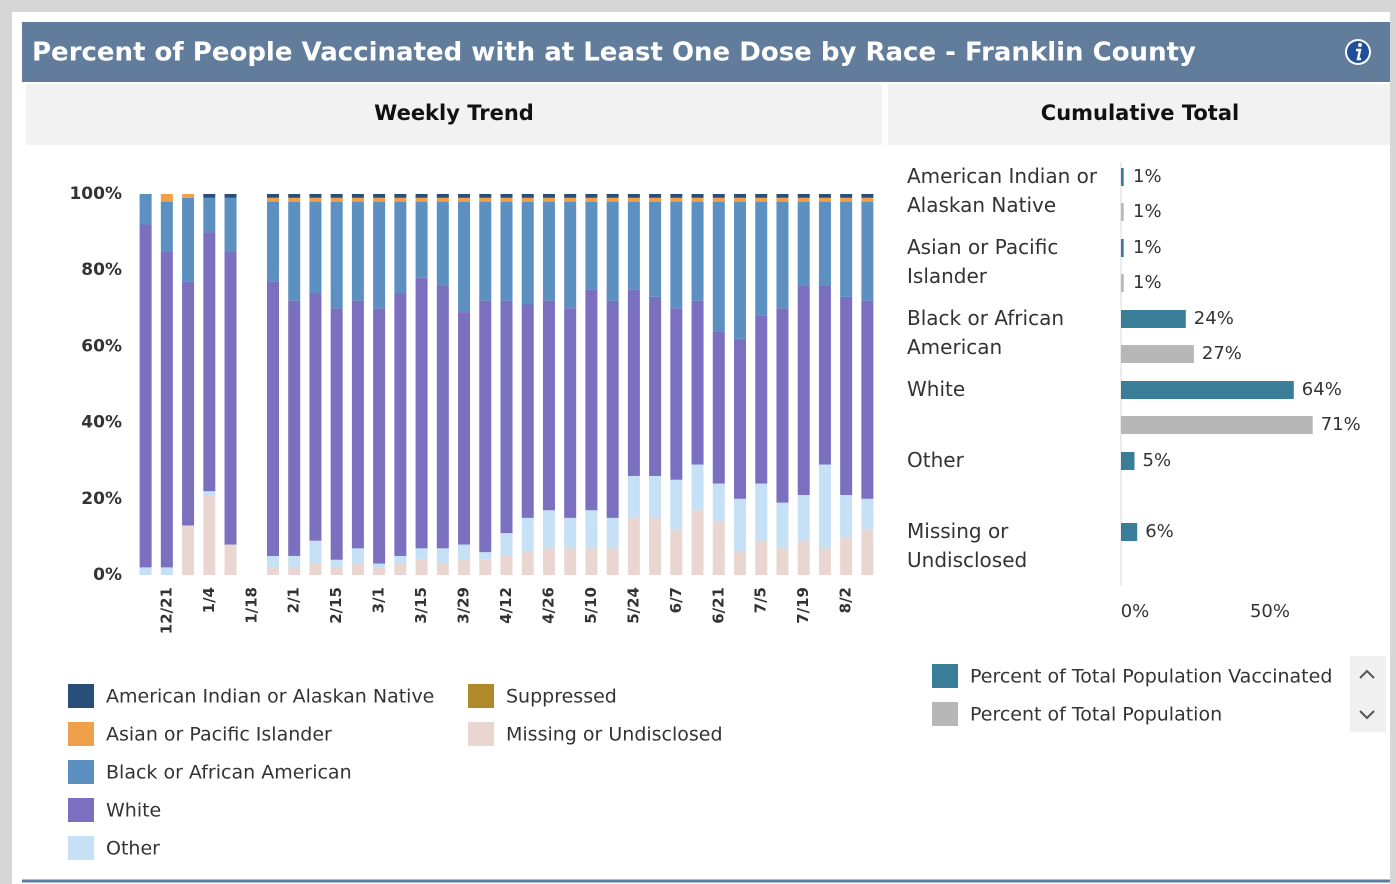  What do you see at coordinates (336, 605) in the screenshot?
I see `x-tick-label: 2/15` at bounding box center [336, 605].